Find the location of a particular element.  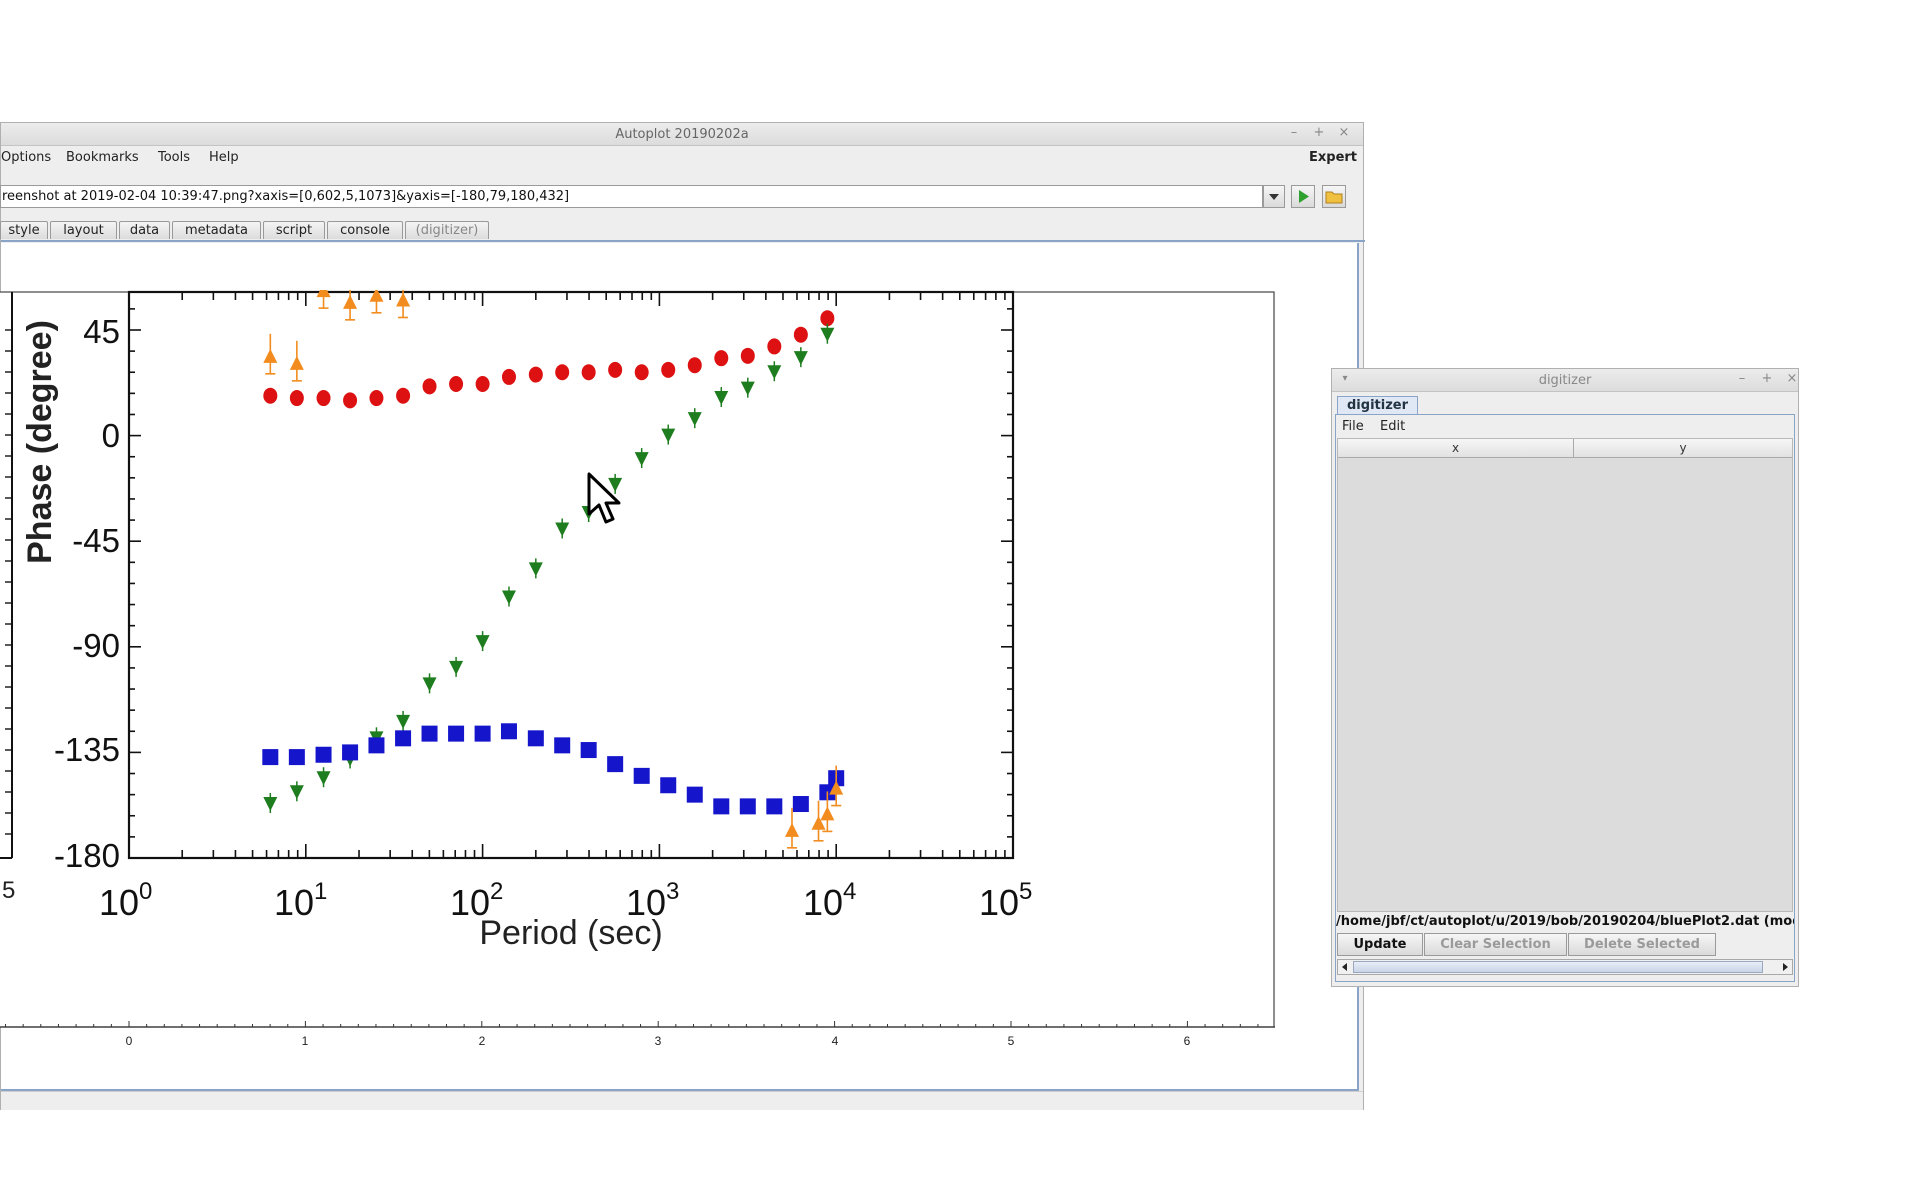

tab-metadata: metadata is located at coordinates (216, 230).